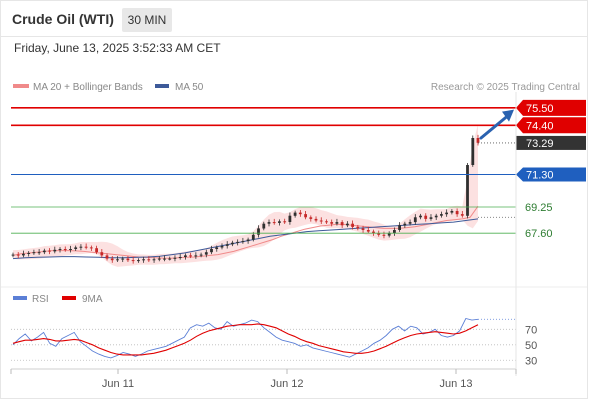  Describe the element at coordinates (117, 48) in the screenshot. I see `timestamp: Friday, June 13, 2025 3:52:33 AM CET` at that location.